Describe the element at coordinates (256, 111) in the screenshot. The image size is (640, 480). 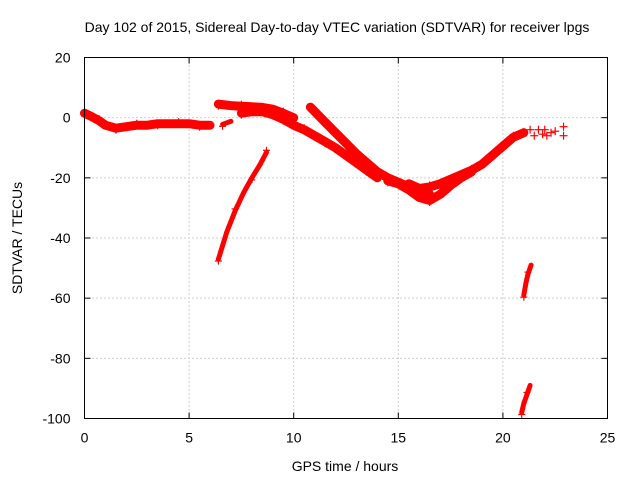
I see `series-track-upper-arc` at that location.